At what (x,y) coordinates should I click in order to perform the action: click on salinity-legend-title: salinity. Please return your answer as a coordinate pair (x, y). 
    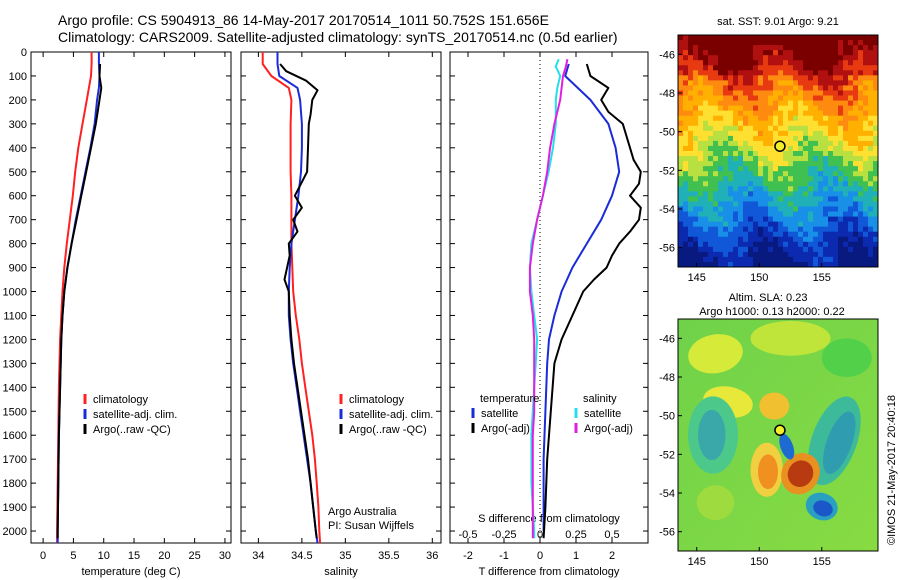
    Looking at the image, I should click on (600, 399).